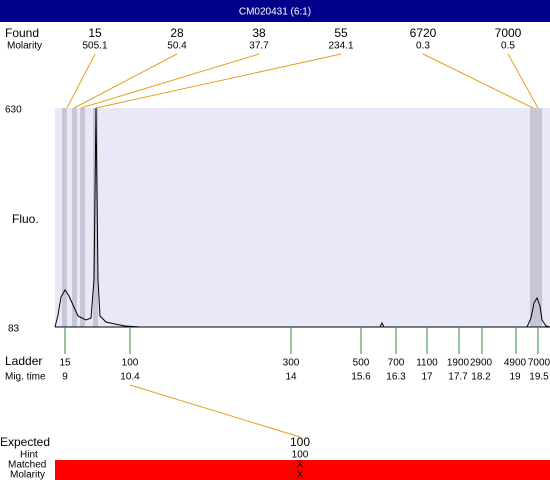 This screenshot has width=550, height=480. I want to click on peak-molarity: 0.3, so click(423, 46).